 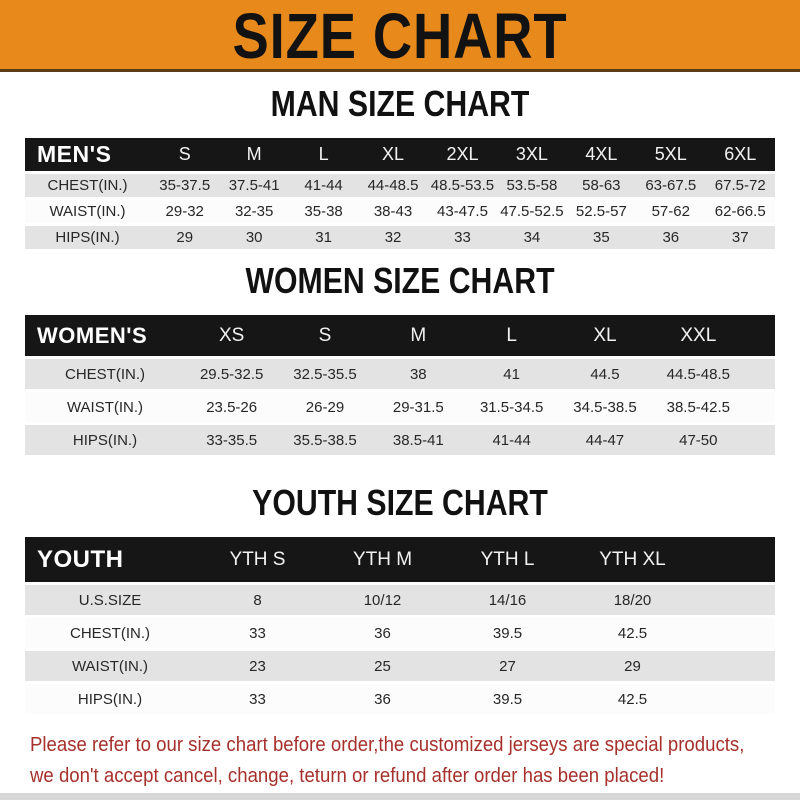 What do you see at coordinates (507, 666) in the screenshot?
I see `size-cell: 27` at bounding box center [507, 666].